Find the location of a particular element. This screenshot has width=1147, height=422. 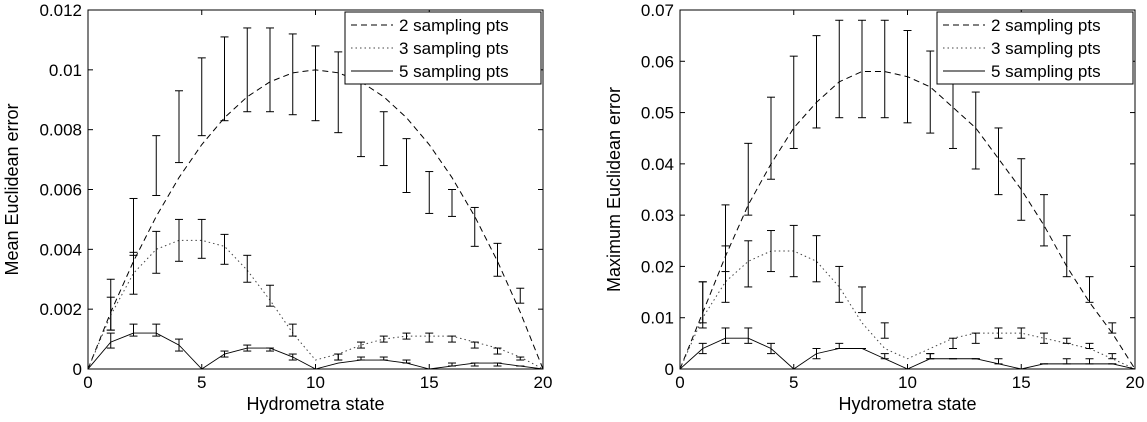

y-tick-label: 0.04 is located at coordinates (657, 164).